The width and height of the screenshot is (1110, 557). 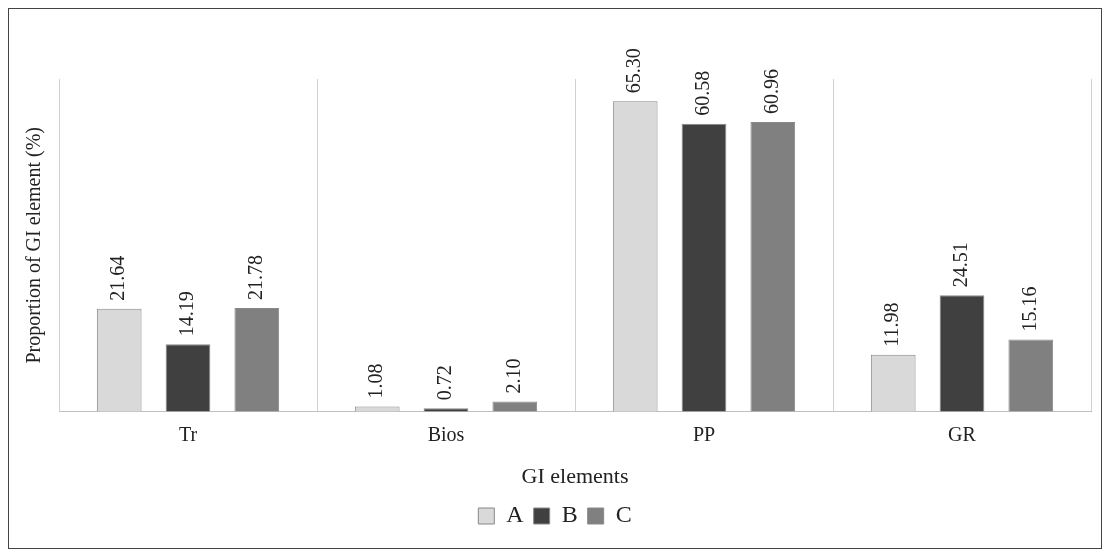 I want to click on legend-label: C, so click(x=623, y=514).